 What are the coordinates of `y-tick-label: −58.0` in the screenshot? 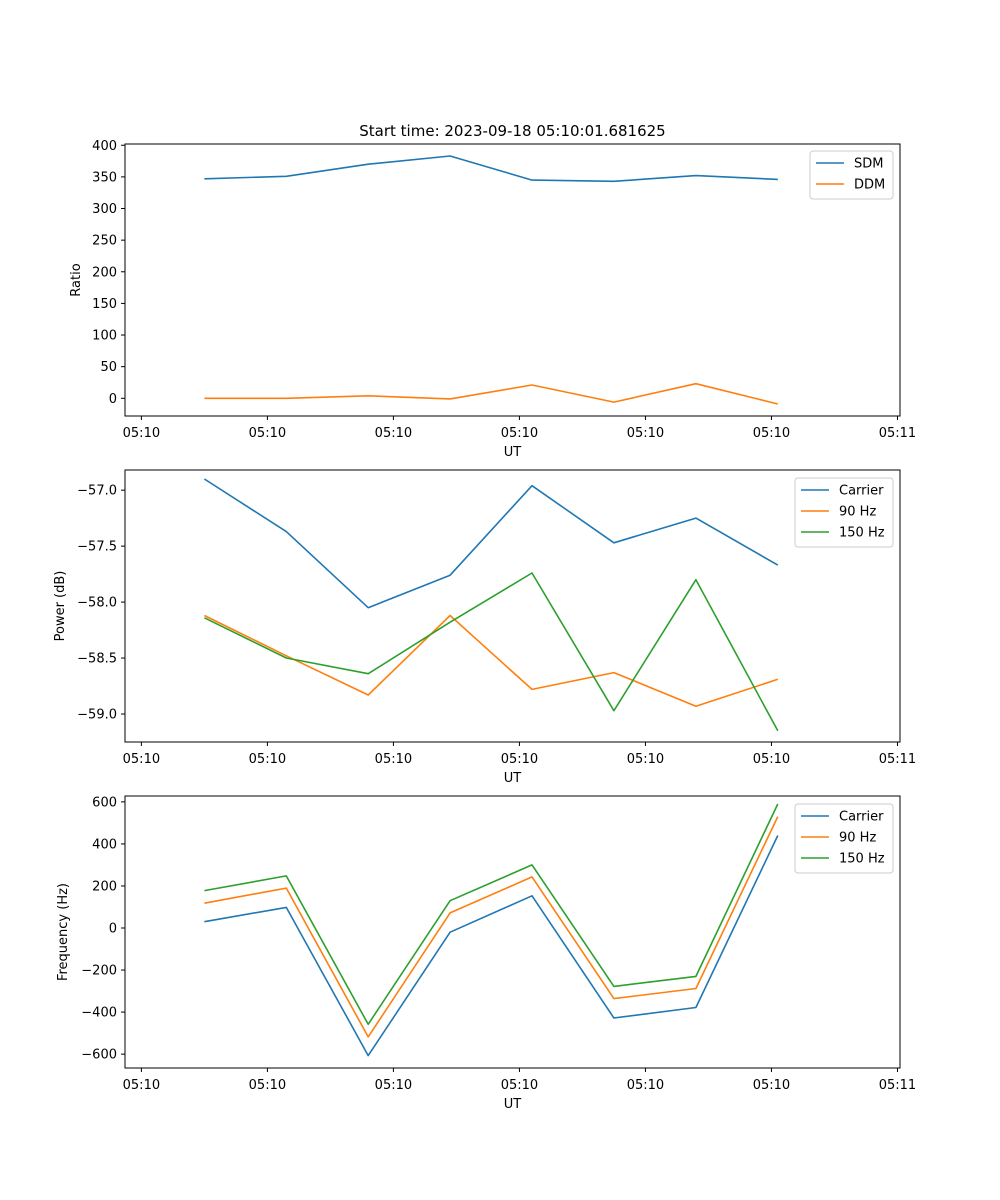 It's located at (97, 603).